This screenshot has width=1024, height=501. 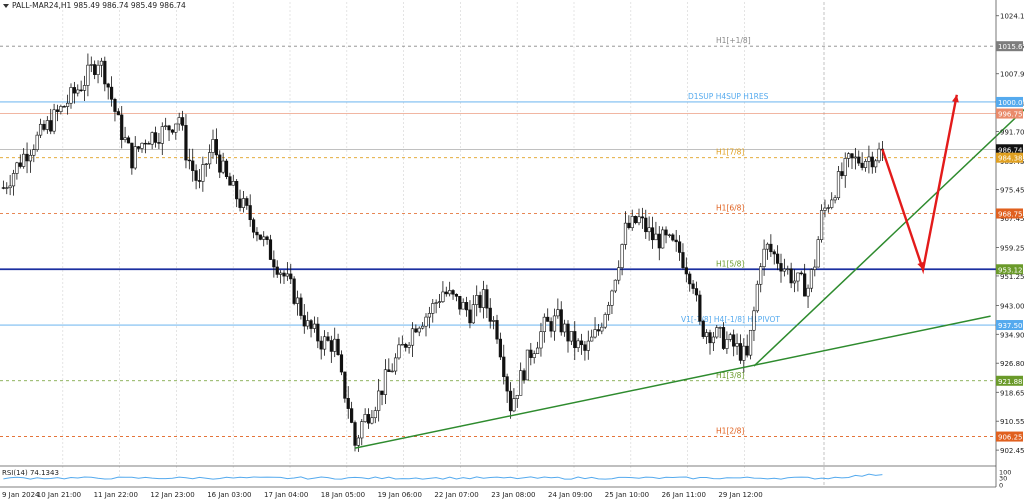 I want to click on x-tick-label: 18 Jan 05:00, so click(x=343, y=495).